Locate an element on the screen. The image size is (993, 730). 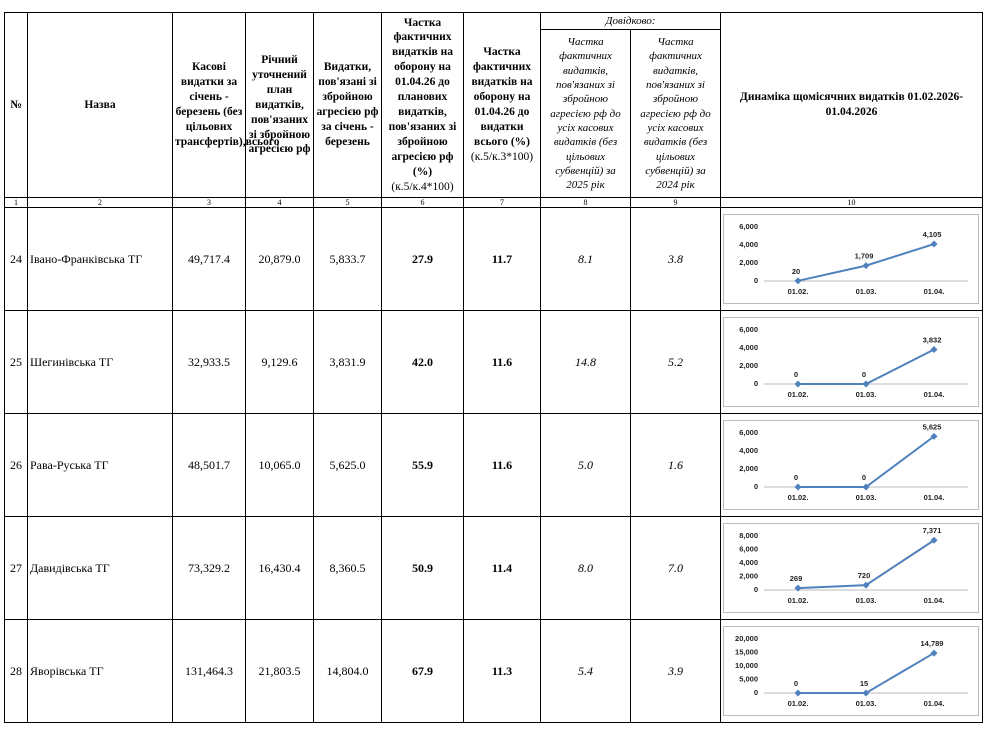
table-cell: 11.6 is located at coordinates (502, 465).